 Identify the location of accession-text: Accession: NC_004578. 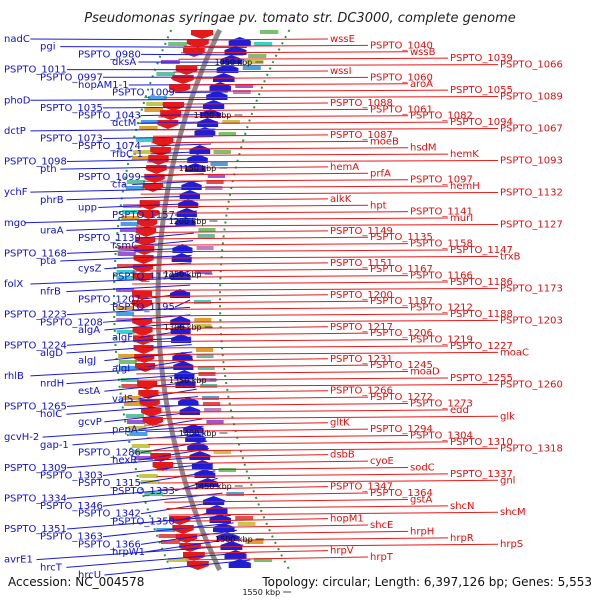
(76, 582).